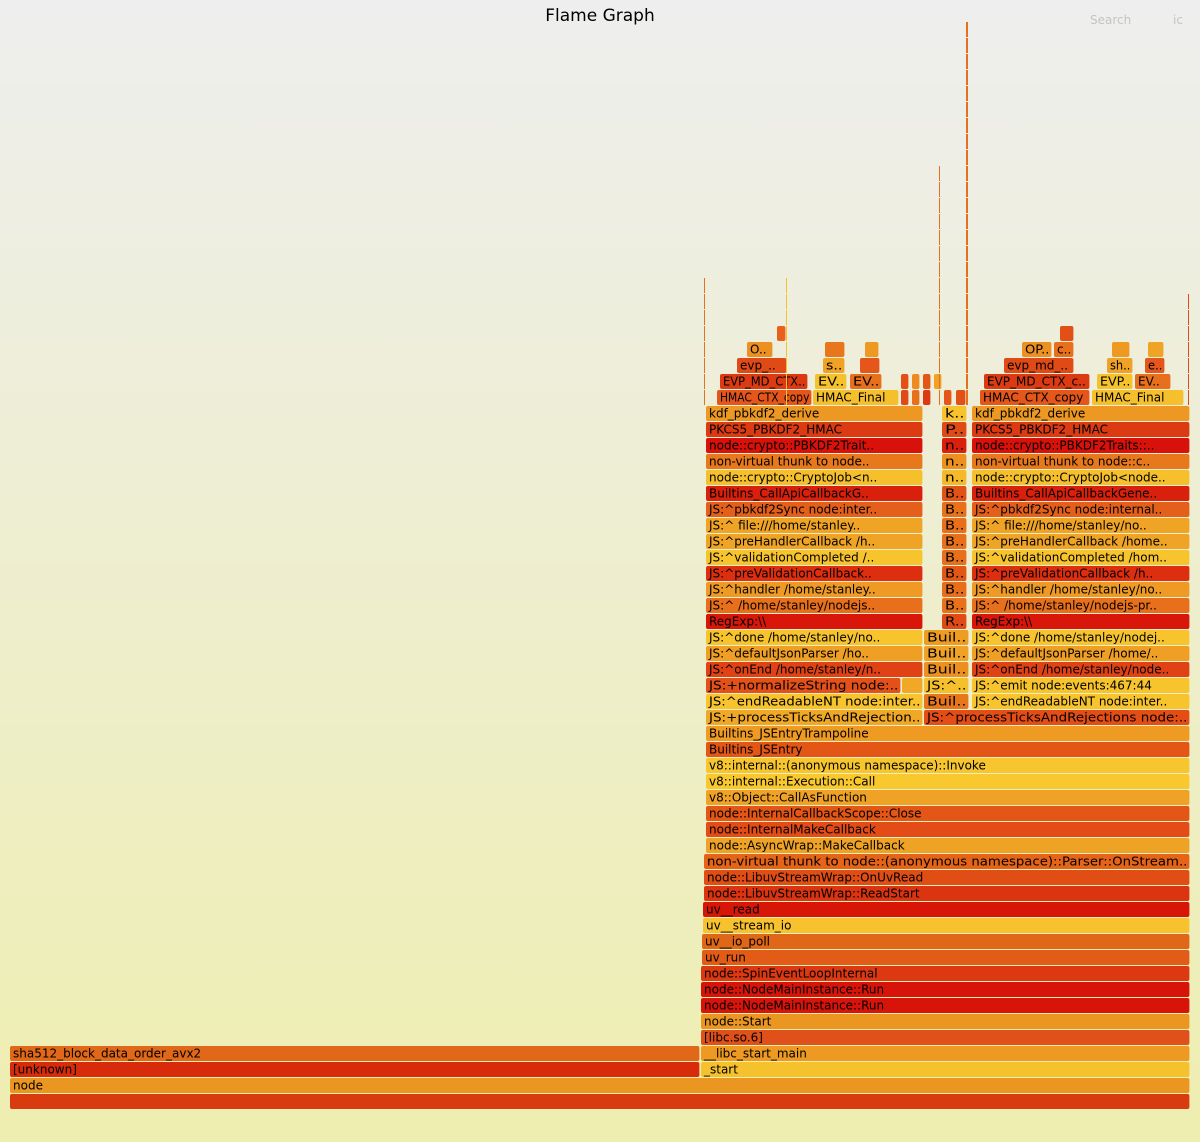  I want to click on frame: node::crypto::CryptoJob<n.., so click(814, 477).